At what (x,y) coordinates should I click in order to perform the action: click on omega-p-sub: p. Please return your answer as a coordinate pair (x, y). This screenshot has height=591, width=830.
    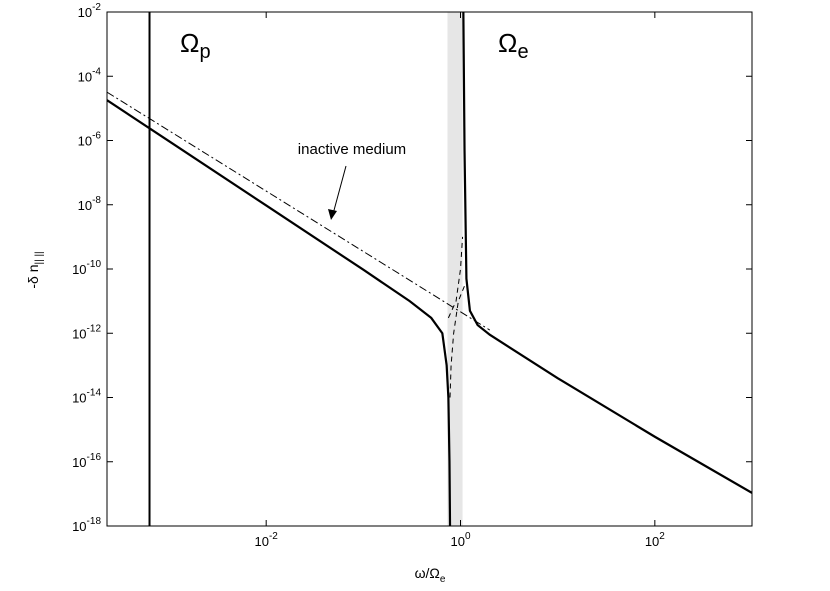
    Looking at the image, I should click on (204, 52).